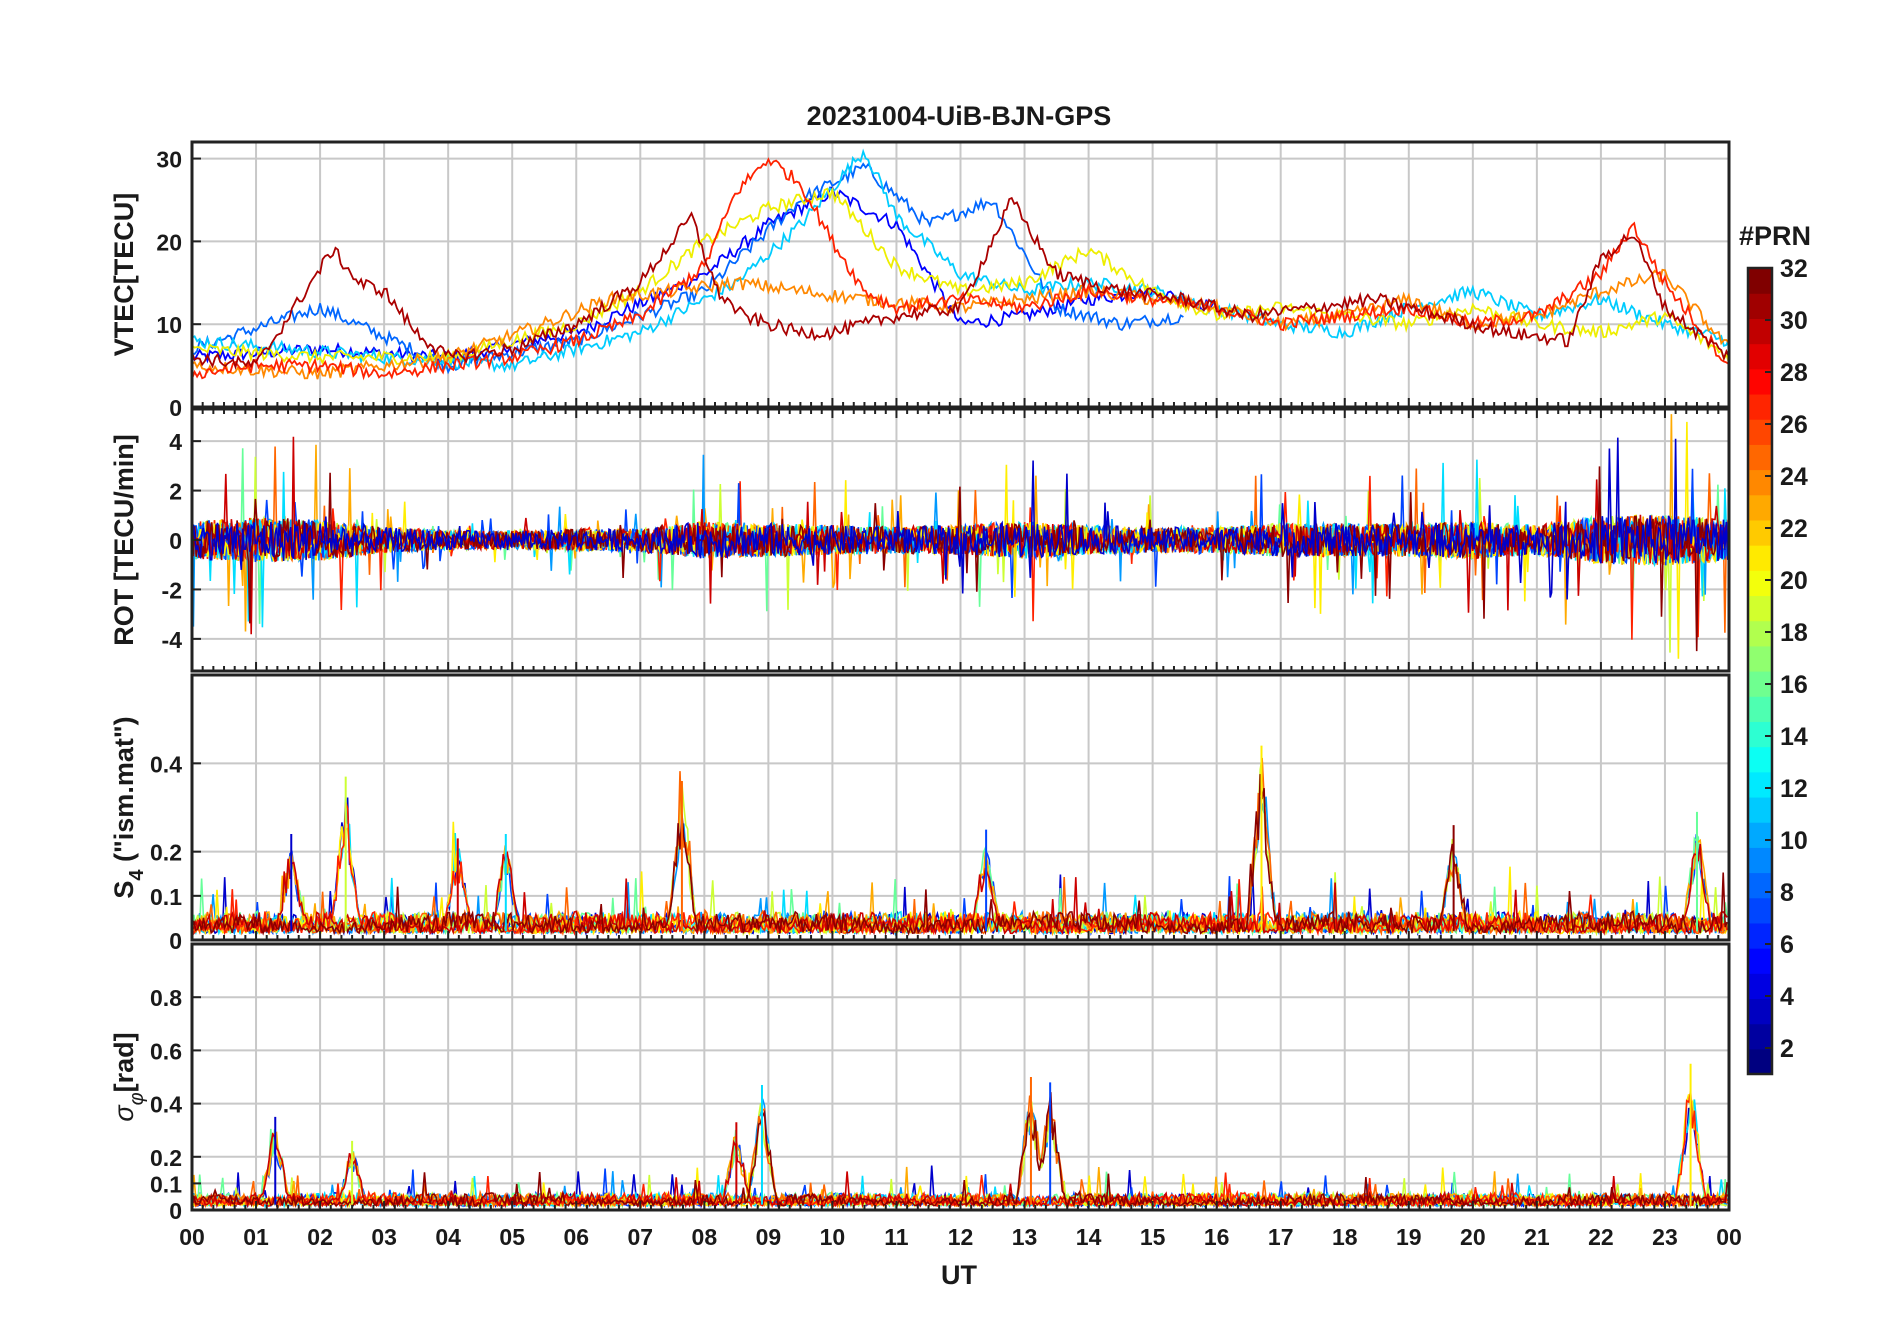 This screenshot has width=1902, height=1330. What do you see at coordinates (124, 792) in the screenshot?
I see `y-label-rest: ("ism.mat")` at bounding box center [124, 792].